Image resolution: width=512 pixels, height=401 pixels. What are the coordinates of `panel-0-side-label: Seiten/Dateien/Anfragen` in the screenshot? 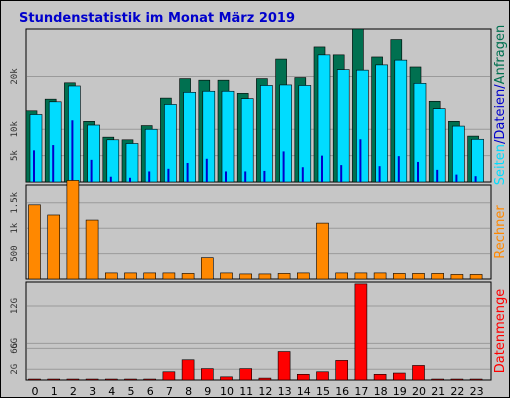 It's located at (500, 105).